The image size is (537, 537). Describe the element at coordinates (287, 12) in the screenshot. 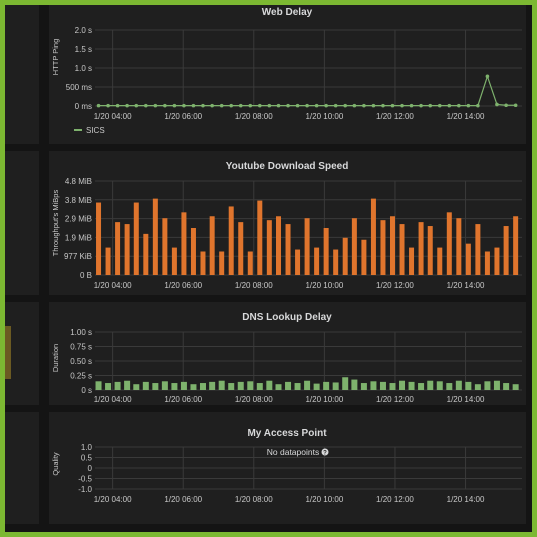

I see `web-delay-title: Web Delay` at that location.